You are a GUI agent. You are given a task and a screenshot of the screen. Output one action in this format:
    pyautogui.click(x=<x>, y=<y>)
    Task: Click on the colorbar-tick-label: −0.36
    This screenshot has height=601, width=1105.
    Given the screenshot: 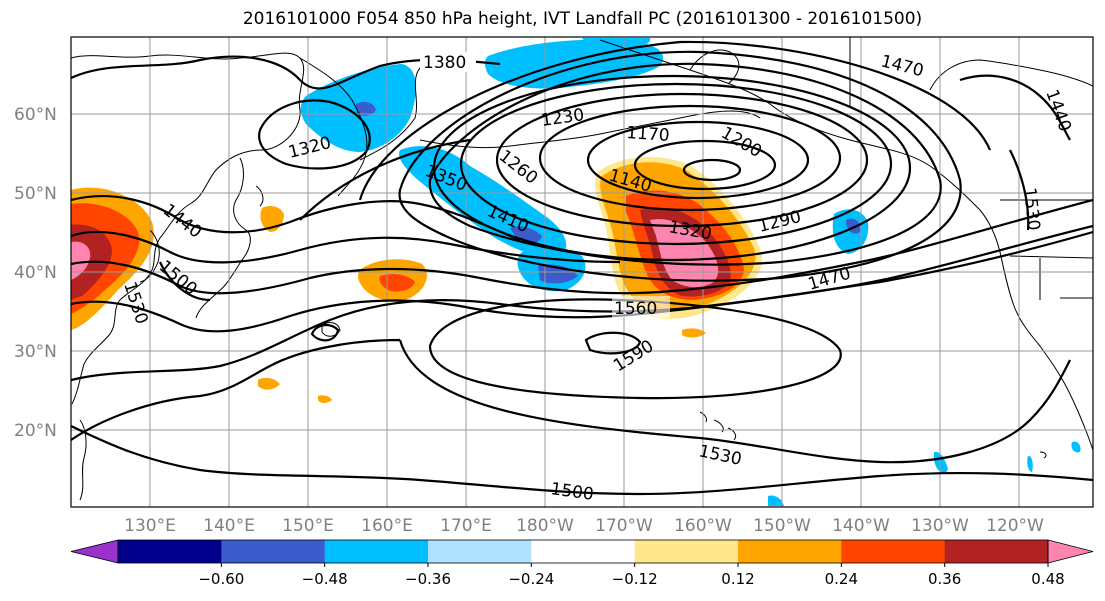 What is the action you would take?
    pyautogui.click(x=428, y=579)
    